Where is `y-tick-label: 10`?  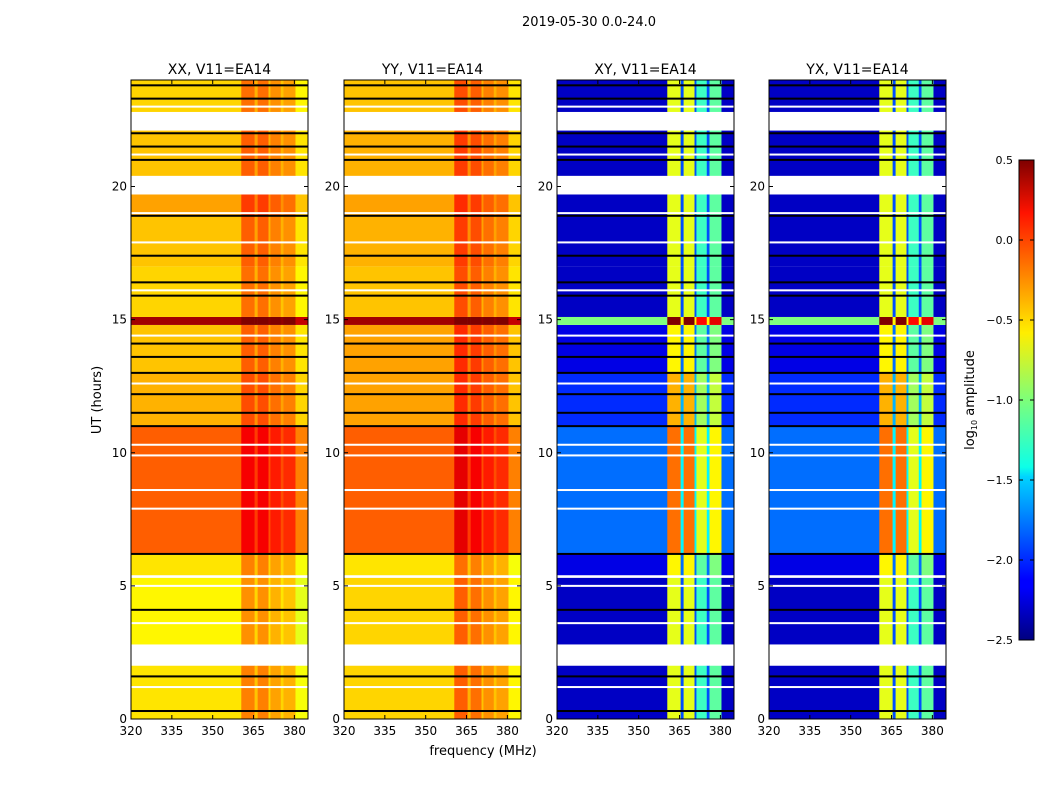
y-tick-label: 10 is located at coordinates (332, 453).